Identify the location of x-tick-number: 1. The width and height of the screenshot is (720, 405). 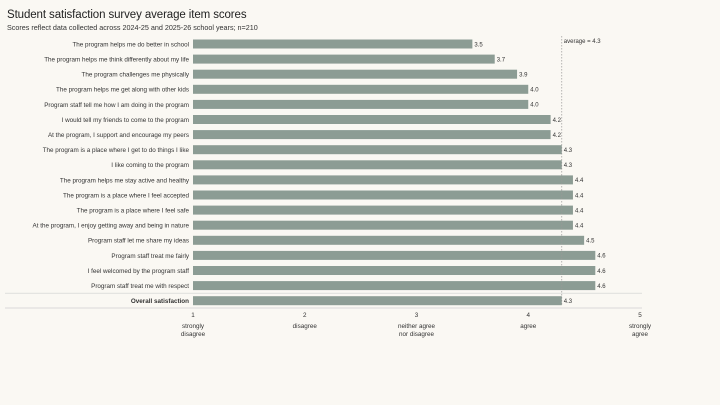
(193, 315).